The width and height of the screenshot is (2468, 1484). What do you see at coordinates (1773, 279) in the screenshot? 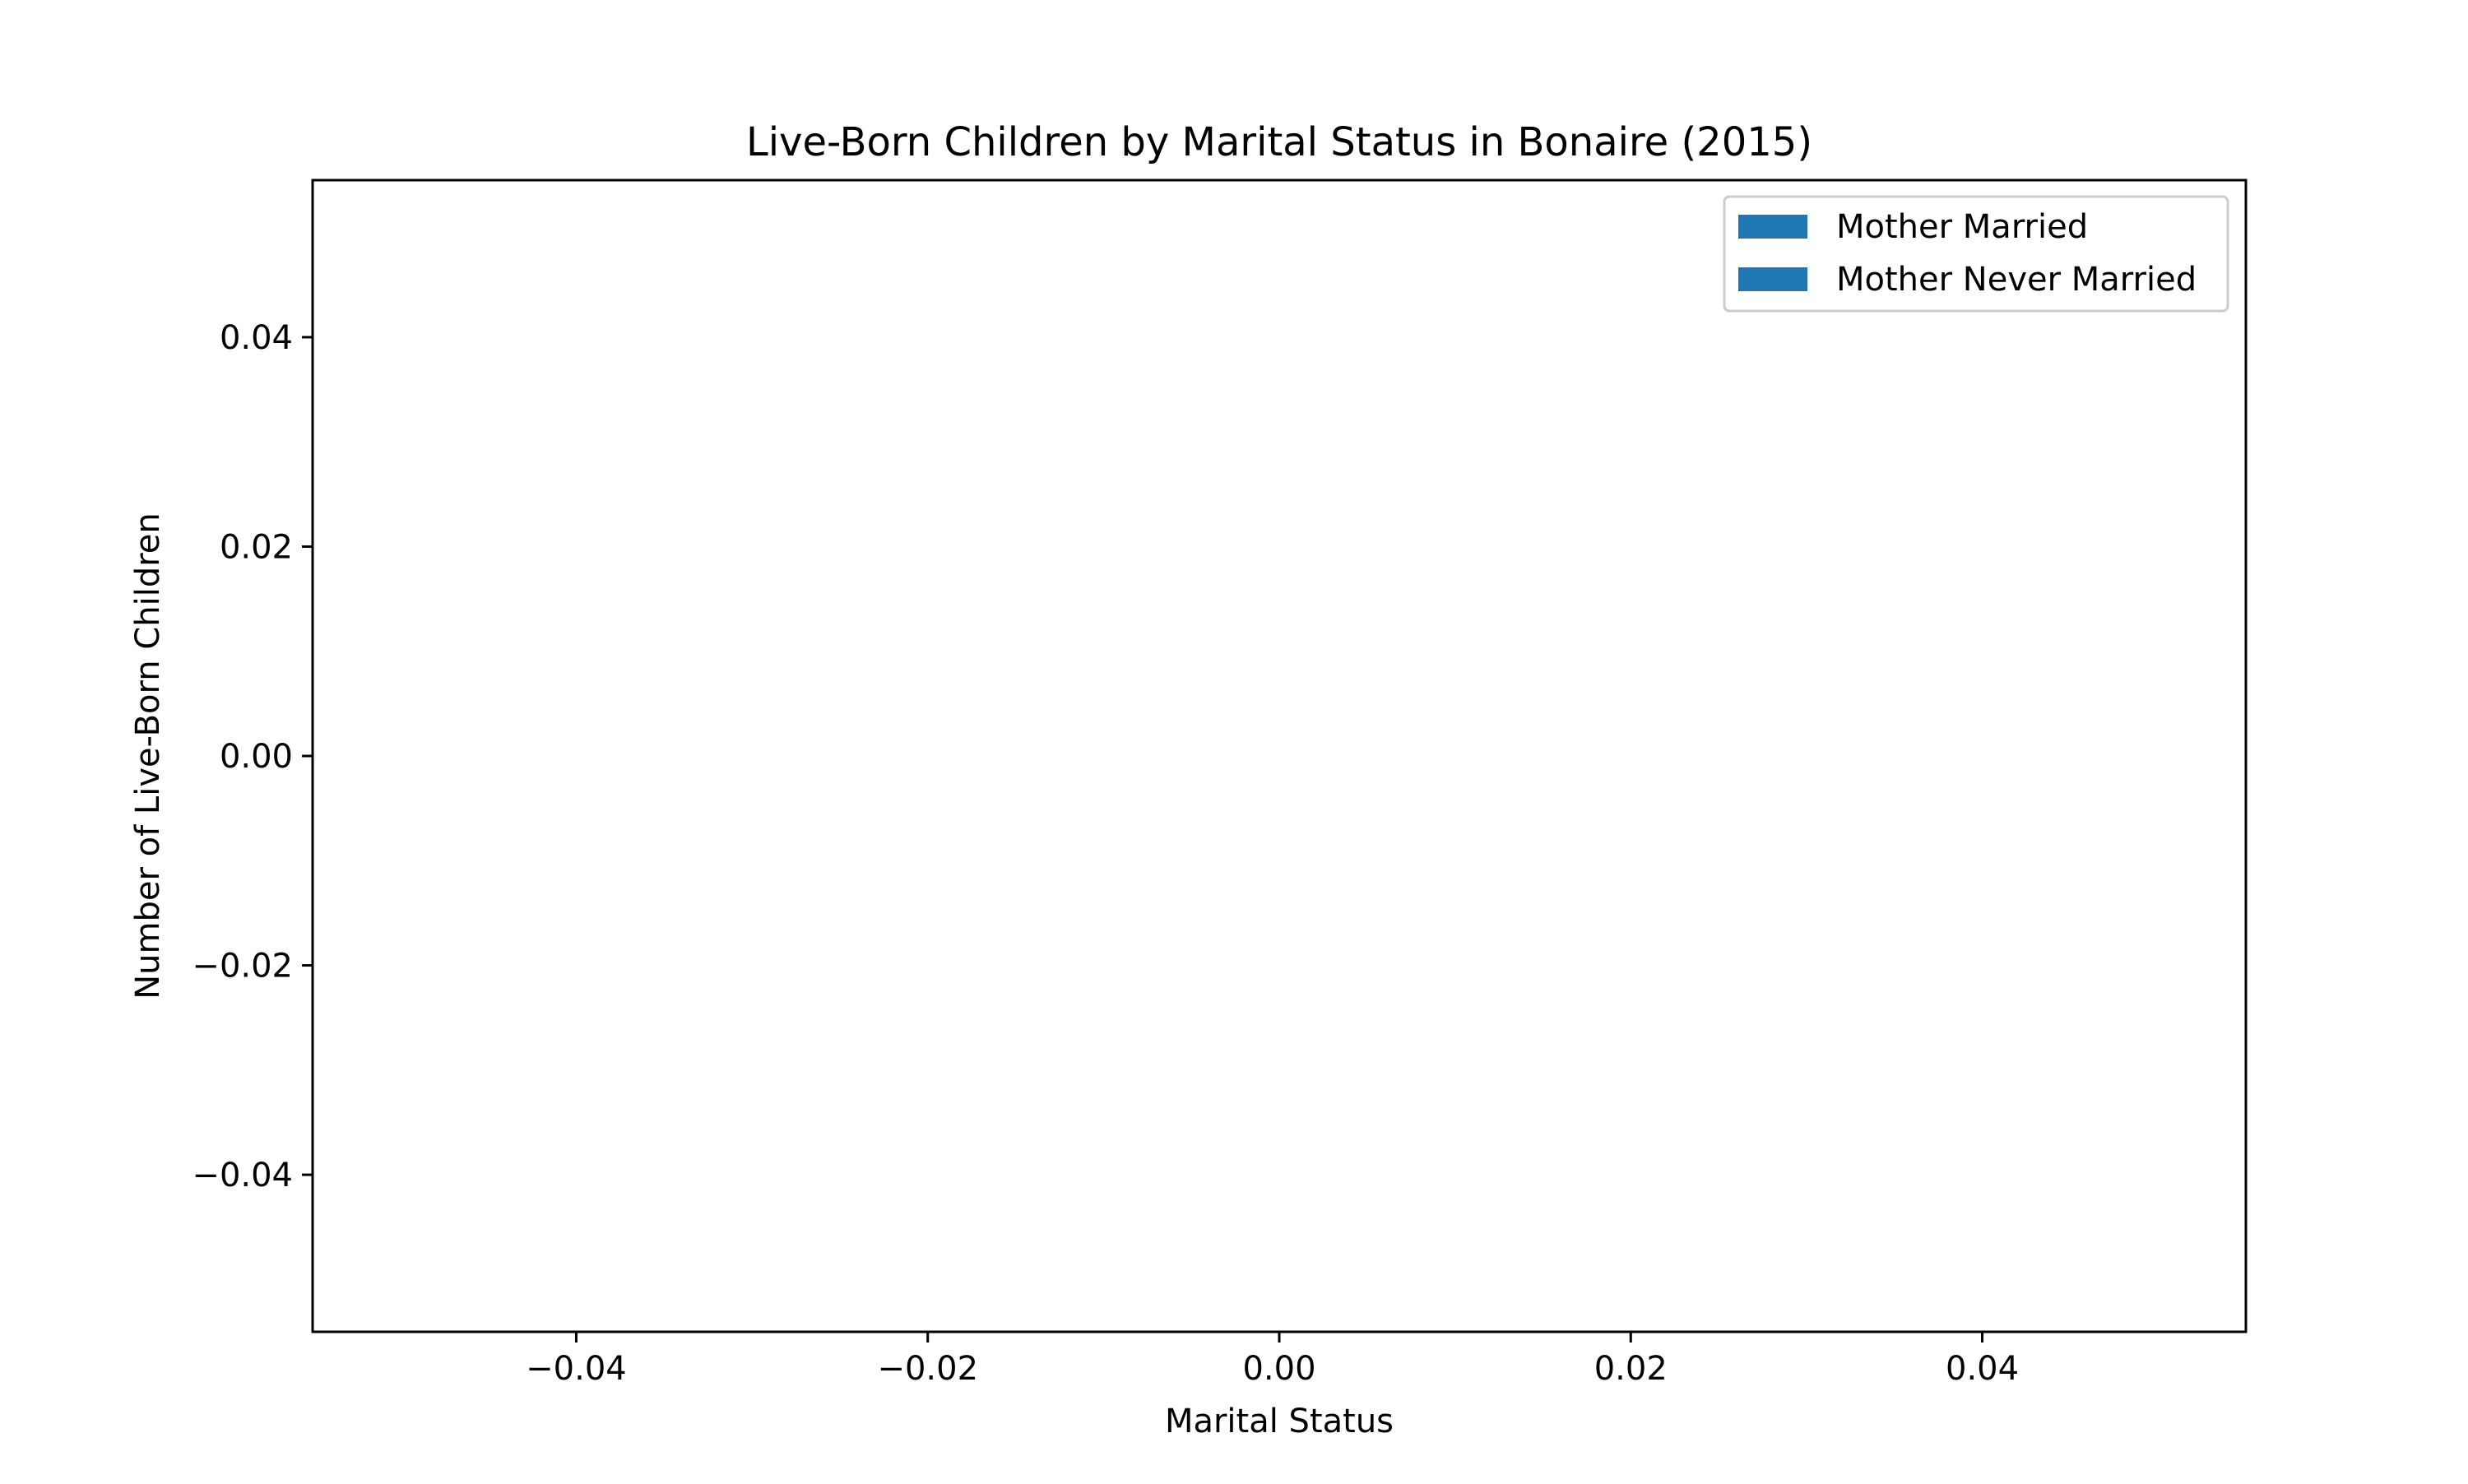
I see `legend-swatch-mother-never-married` at bounding box center [1773, 279].